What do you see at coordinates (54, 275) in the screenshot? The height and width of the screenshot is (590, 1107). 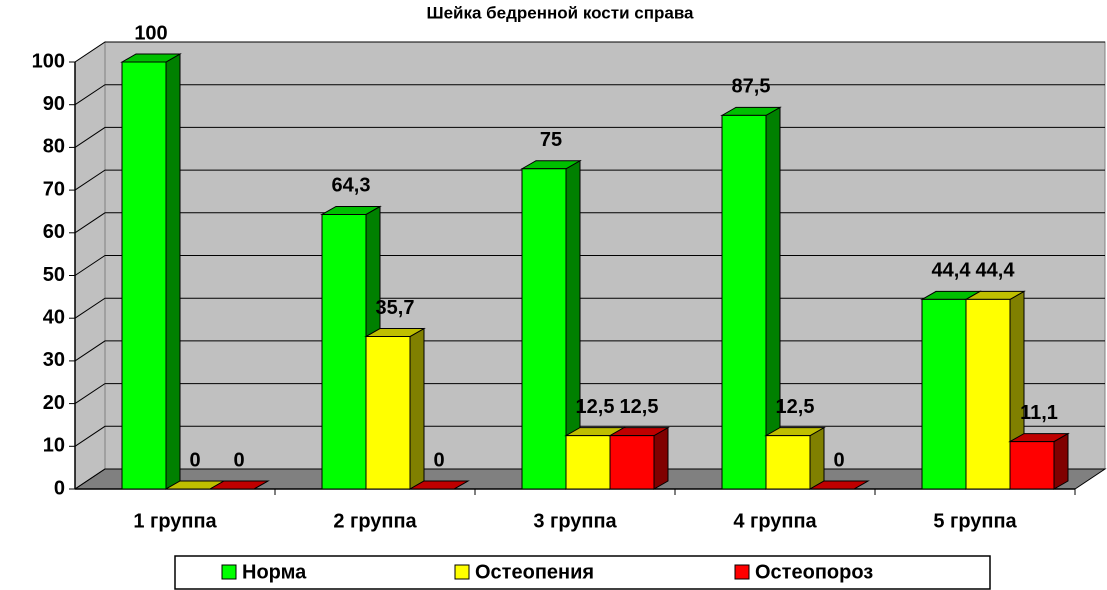 I see `y-tick-label: 50` at bounding box center [54, 275].